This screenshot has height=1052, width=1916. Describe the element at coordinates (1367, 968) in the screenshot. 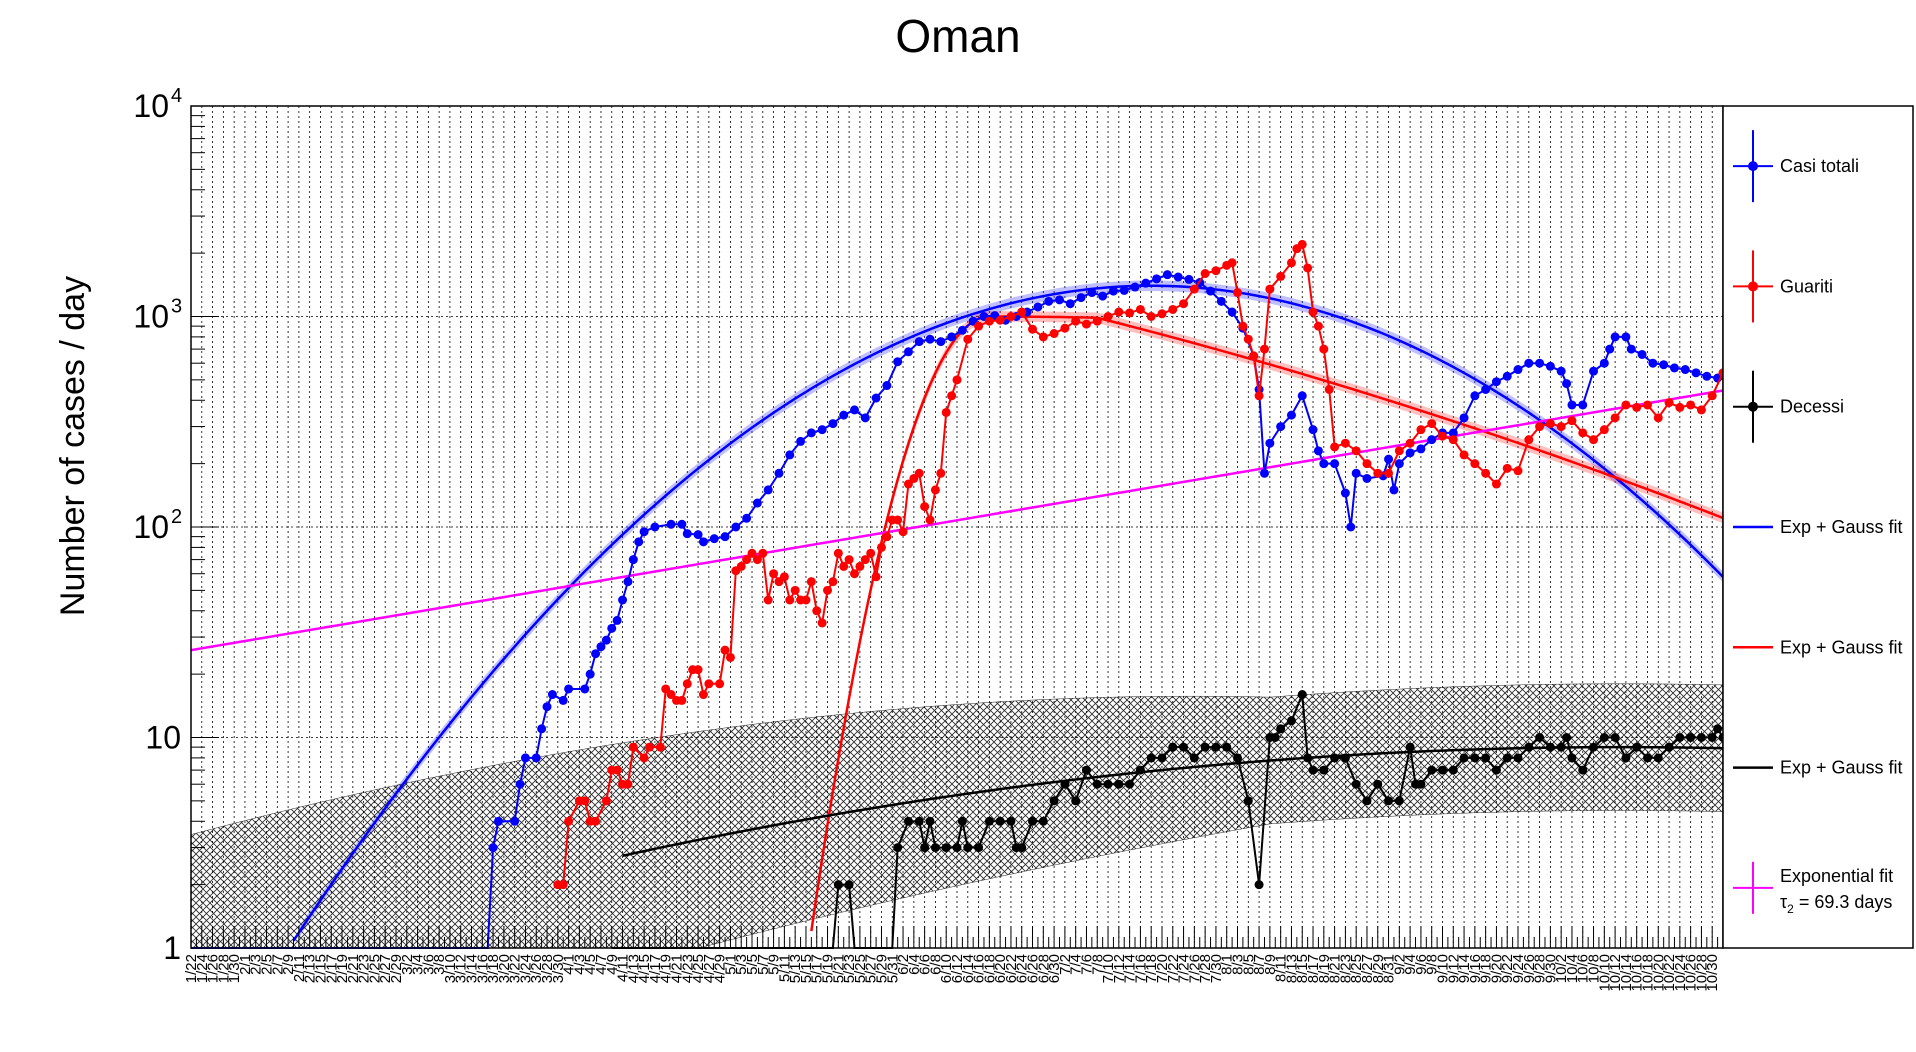

I see `x-tick-label: 8/27` at that location.